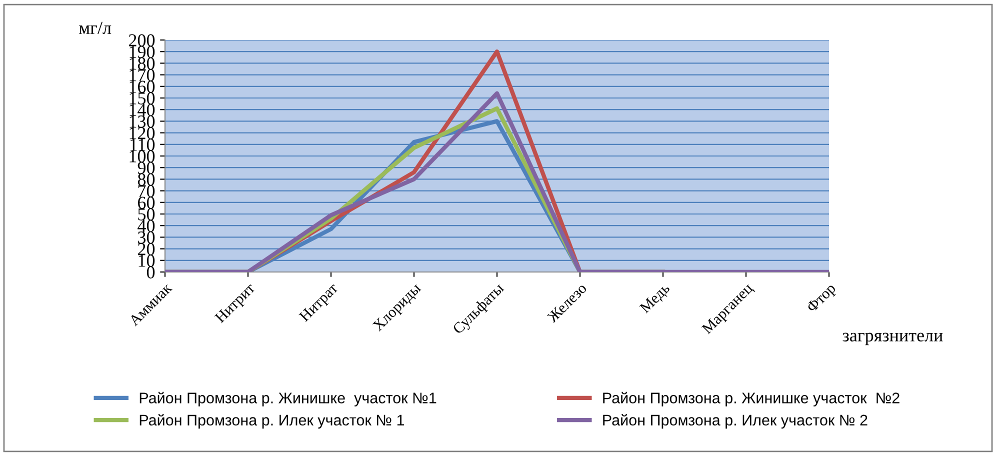 The width and height of the screenshot is (996, 456). Describe the element at coordinates (146, 214) in the screenshot. I see `y-tick-label: 50` at that location.